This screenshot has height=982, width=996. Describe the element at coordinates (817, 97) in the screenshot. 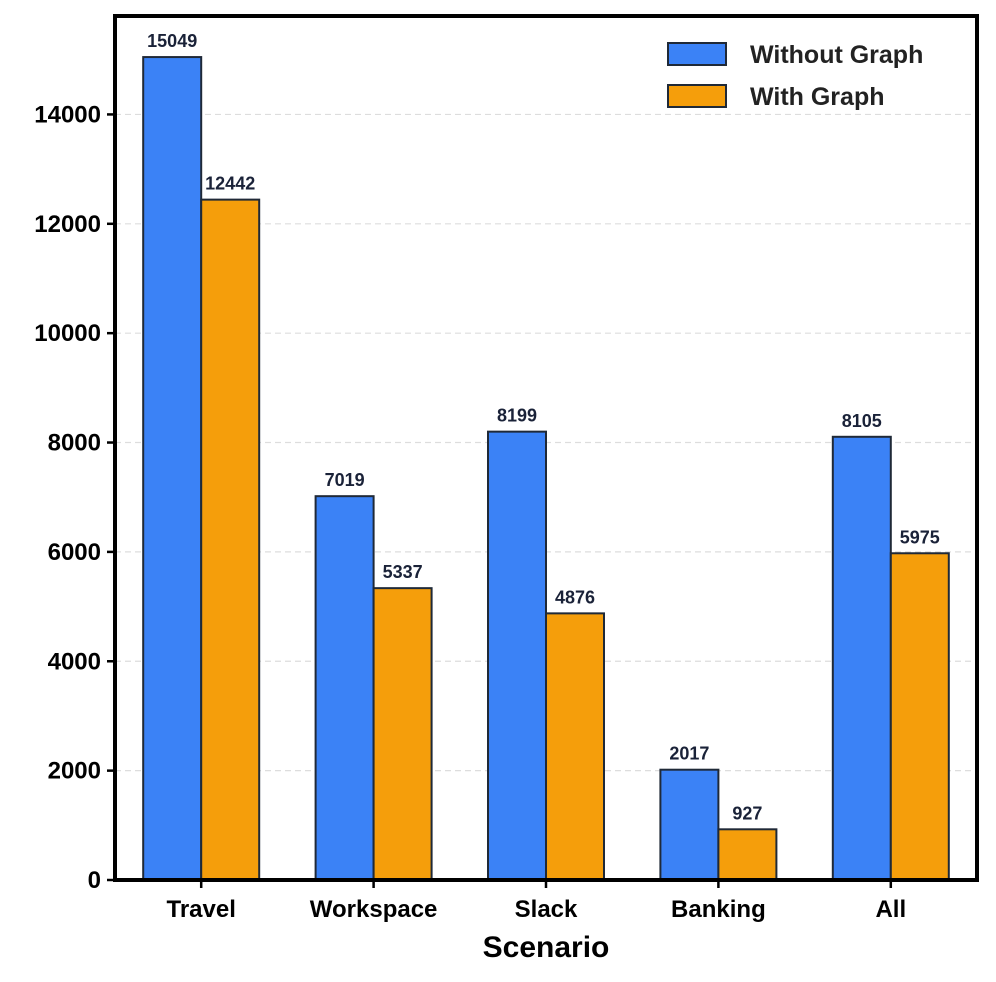

I see `legend-label: With Graph` at that location.